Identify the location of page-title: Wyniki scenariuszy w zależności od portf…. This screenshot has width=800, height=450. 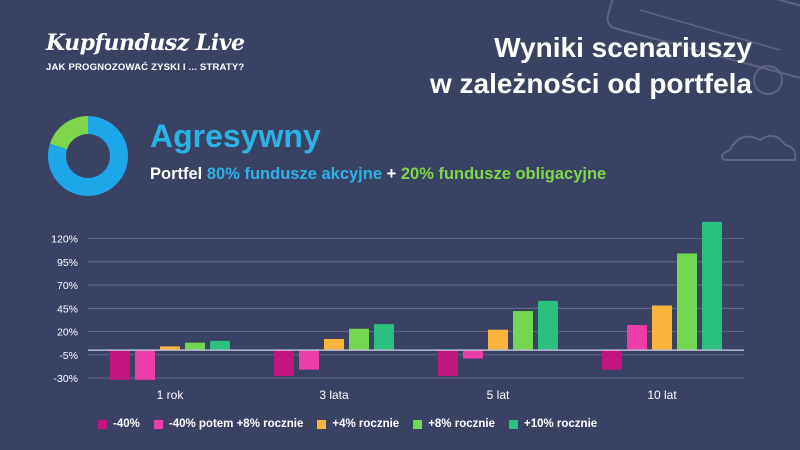
(591, 66).